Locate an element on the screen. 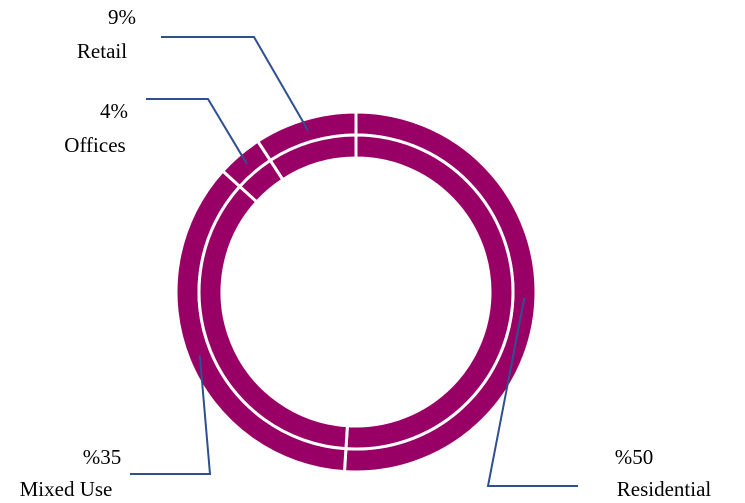 This screenshot has width=745, height=503. label-mixed-use-category: Mixed Use is located at coordinates (66, 489).